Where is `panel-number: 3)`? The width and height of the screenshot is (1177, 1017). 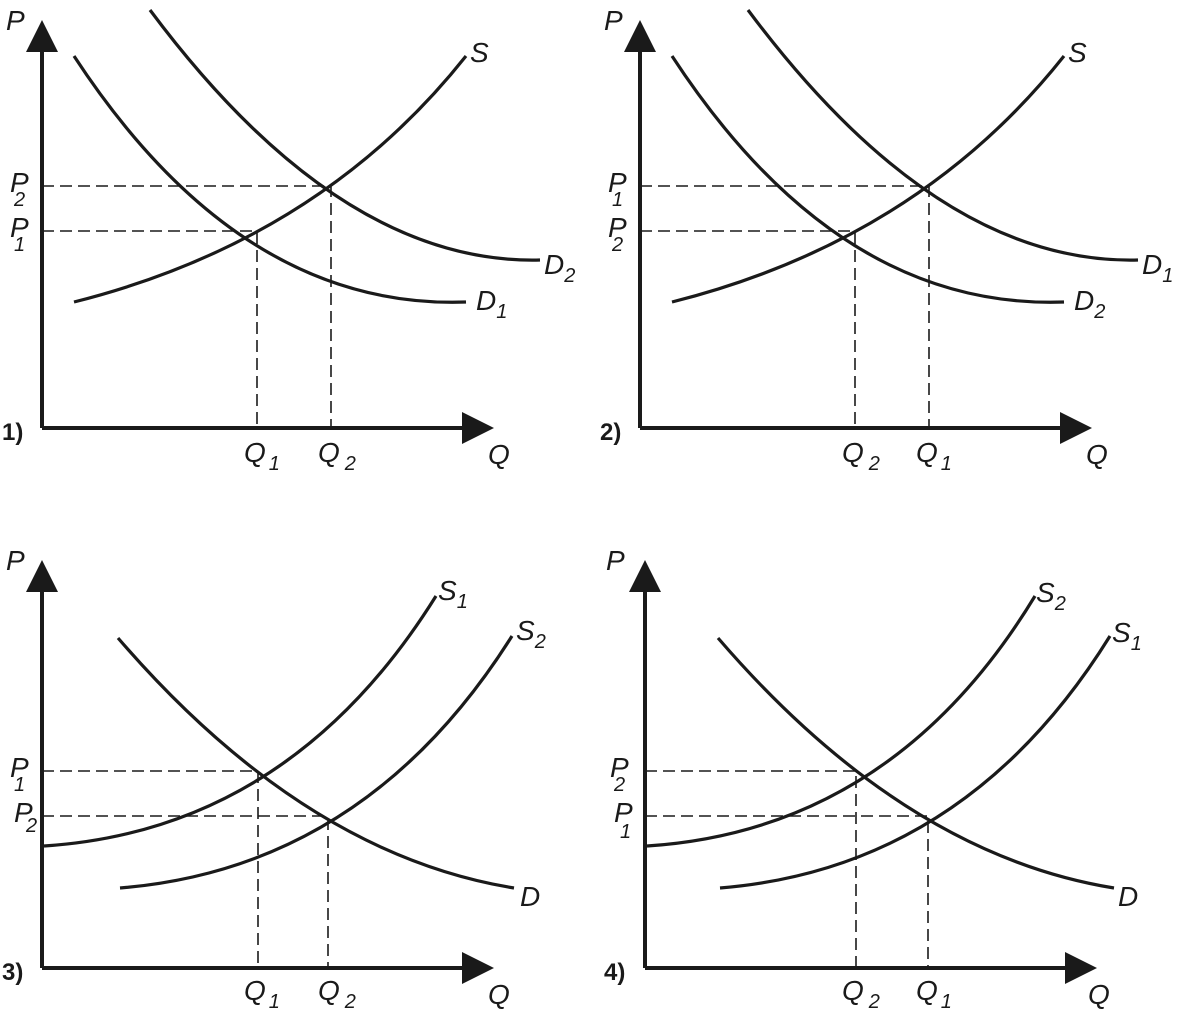 panel-number: 3) is located at coordinates (12, 972).